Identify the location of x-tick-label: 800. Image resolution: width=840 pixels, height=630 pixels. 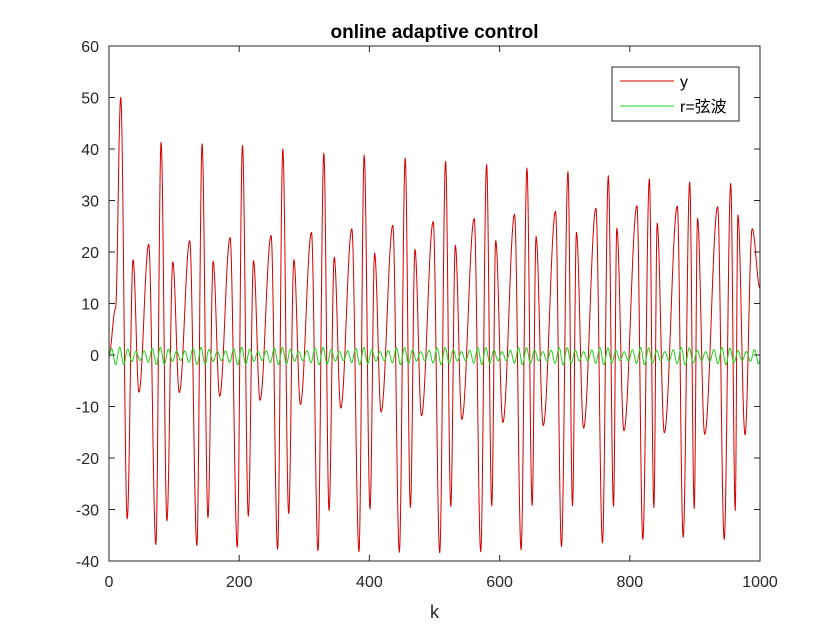
(629, 582).